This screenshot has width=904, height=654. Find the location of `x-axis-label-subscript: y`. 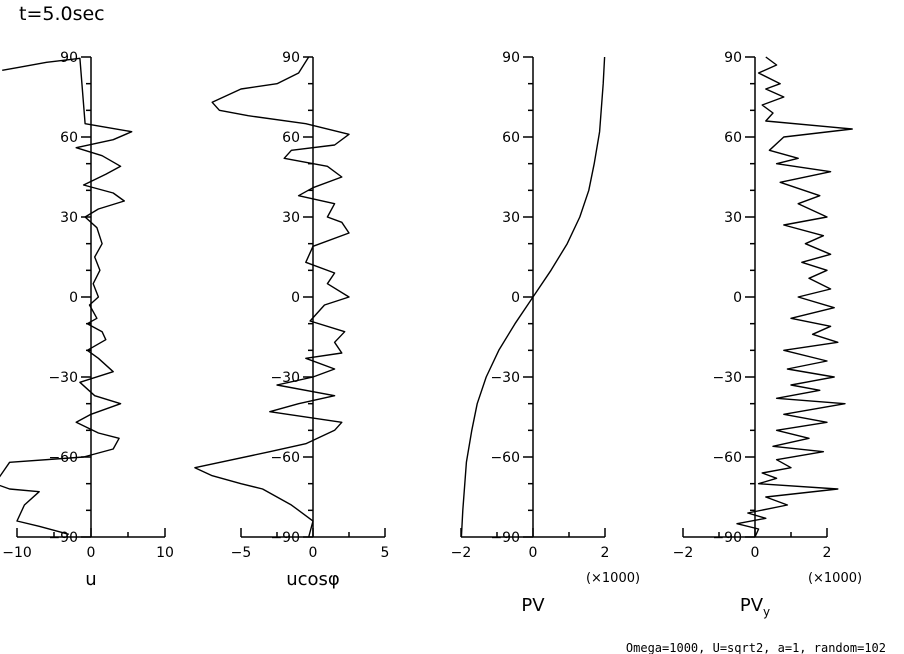

x-axis-label-subscript: y is located at coordinates (766, 612).